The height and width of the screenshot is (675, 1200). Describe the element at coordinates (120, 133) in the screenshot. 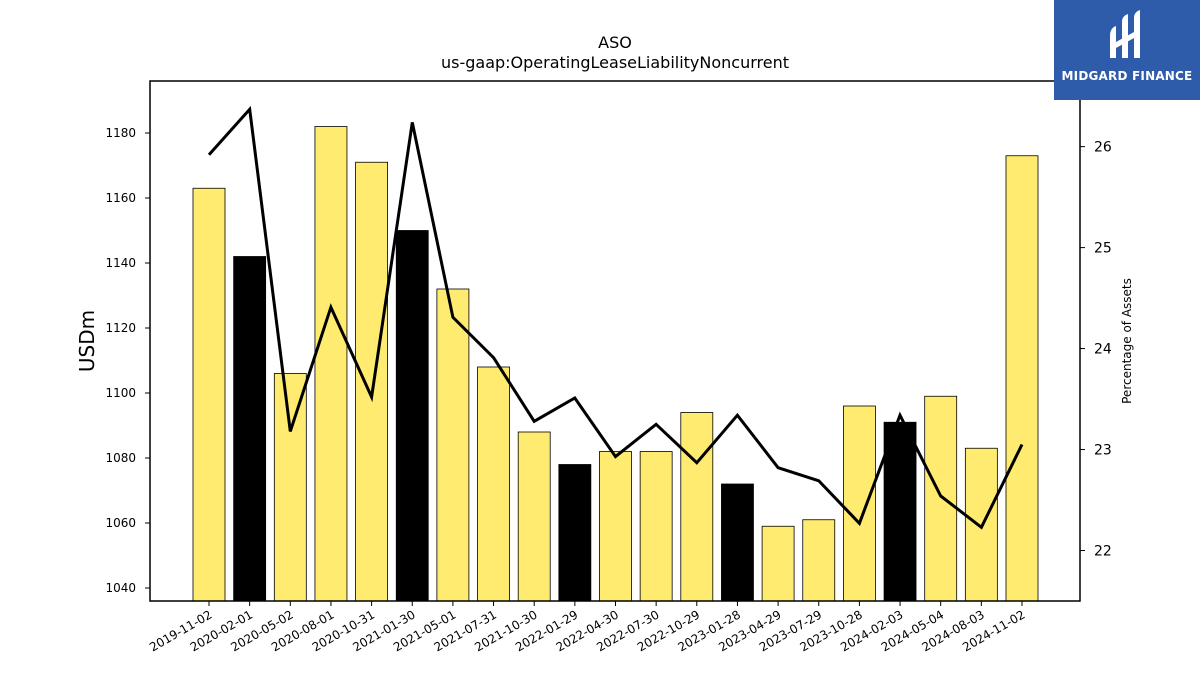

I see `y-tick-label: 1180` at that location.